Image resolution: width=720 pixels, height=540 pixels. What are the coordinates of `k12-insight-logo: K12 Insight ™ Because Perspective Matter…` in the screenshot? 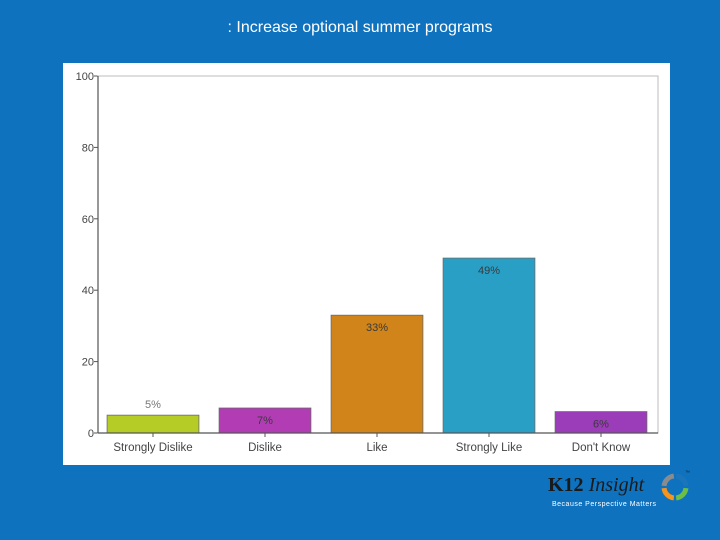 It's located at (623, 492).